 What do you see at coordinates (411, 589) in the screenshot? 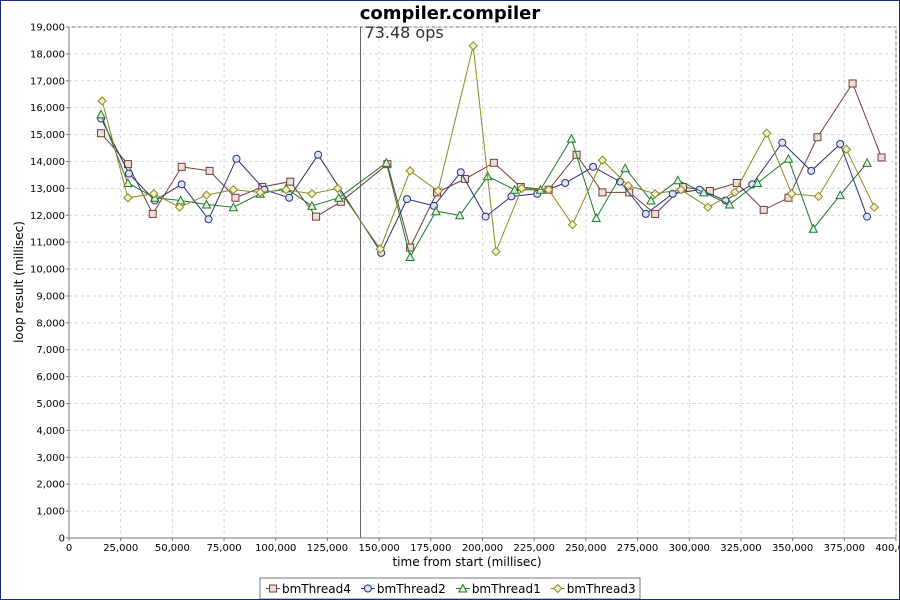
I see `legend-label: bmThread2` at bounding box center [411, 589].